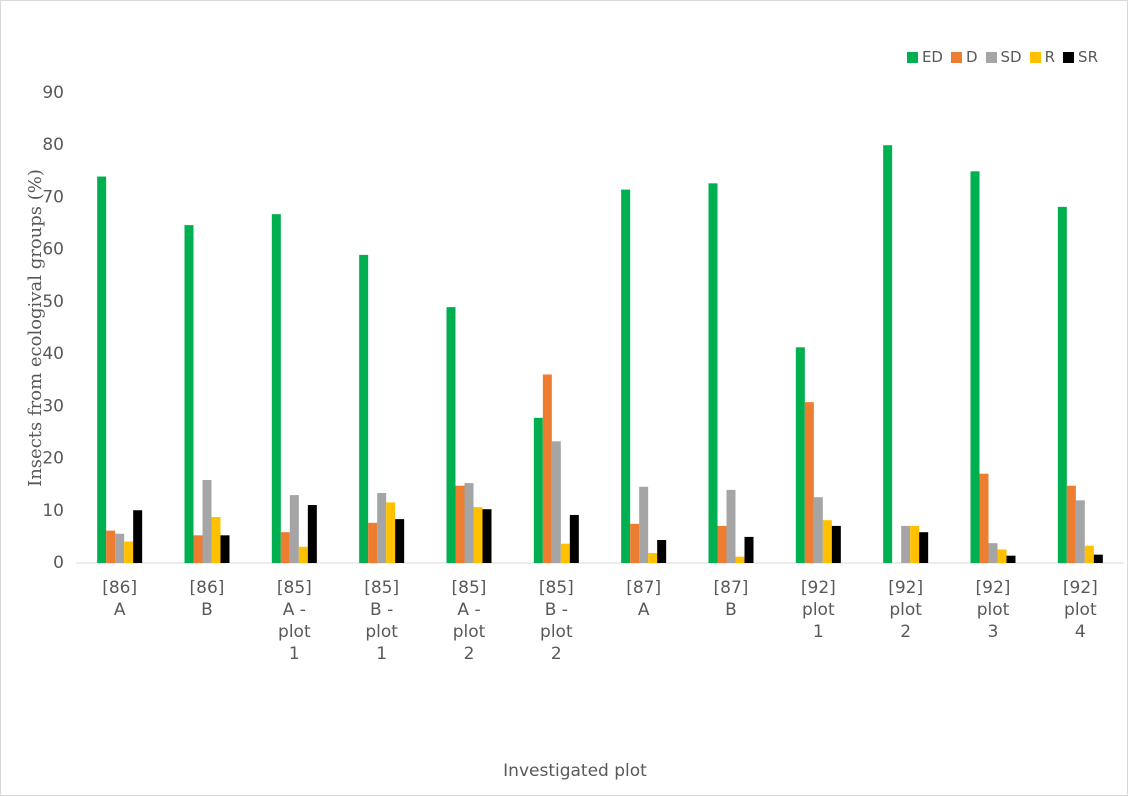 The image size is (1128, 796). I want to click on y-tick-label: 30, so click(53, 406).